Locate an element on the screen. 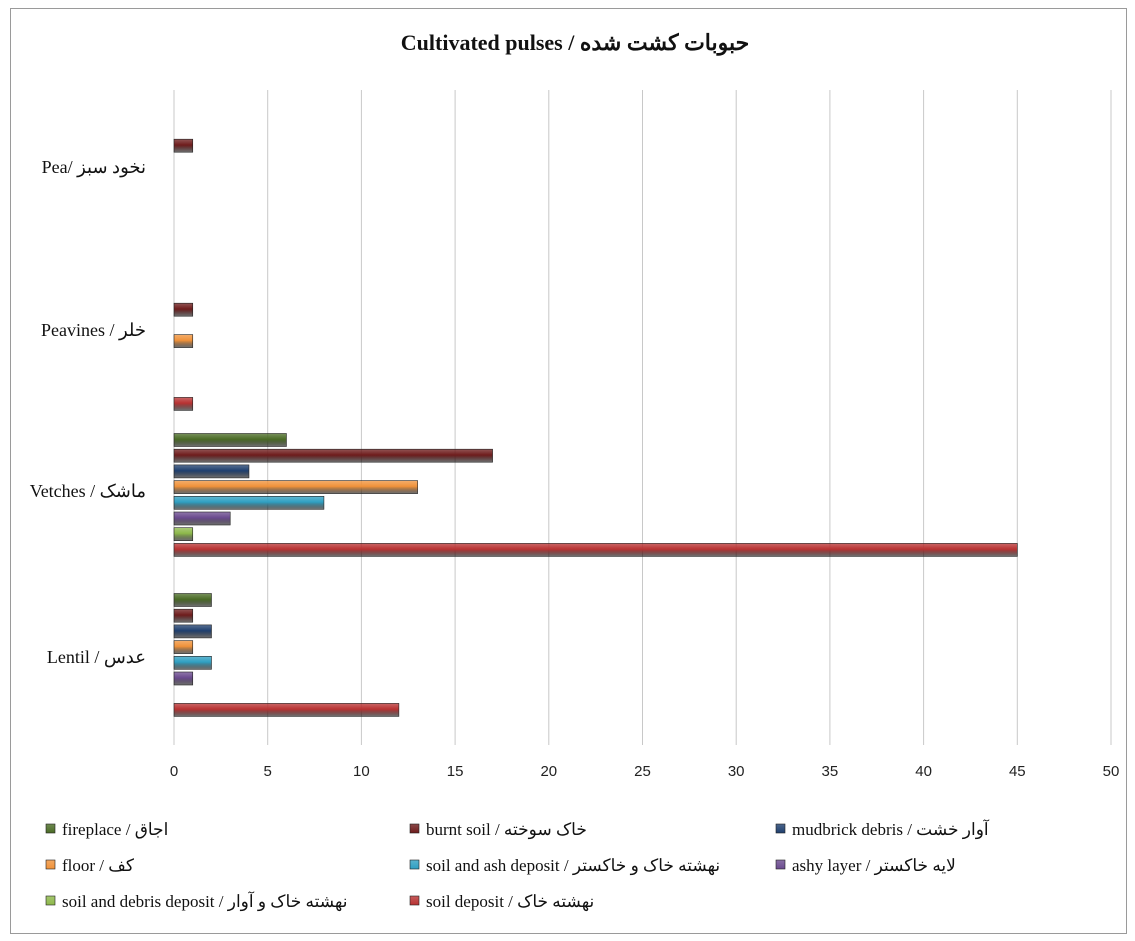  x-tick-label: 30 is located at coordinates (736, 771).